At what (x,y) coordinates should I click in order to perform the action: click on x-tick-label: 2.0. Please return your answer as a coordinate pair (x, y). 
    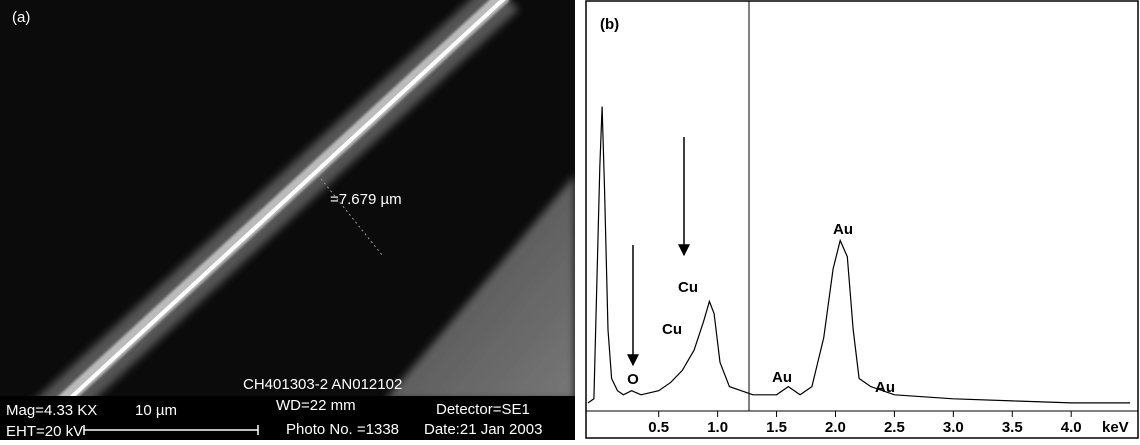
    Looking at the image, I should click on (835, 427).